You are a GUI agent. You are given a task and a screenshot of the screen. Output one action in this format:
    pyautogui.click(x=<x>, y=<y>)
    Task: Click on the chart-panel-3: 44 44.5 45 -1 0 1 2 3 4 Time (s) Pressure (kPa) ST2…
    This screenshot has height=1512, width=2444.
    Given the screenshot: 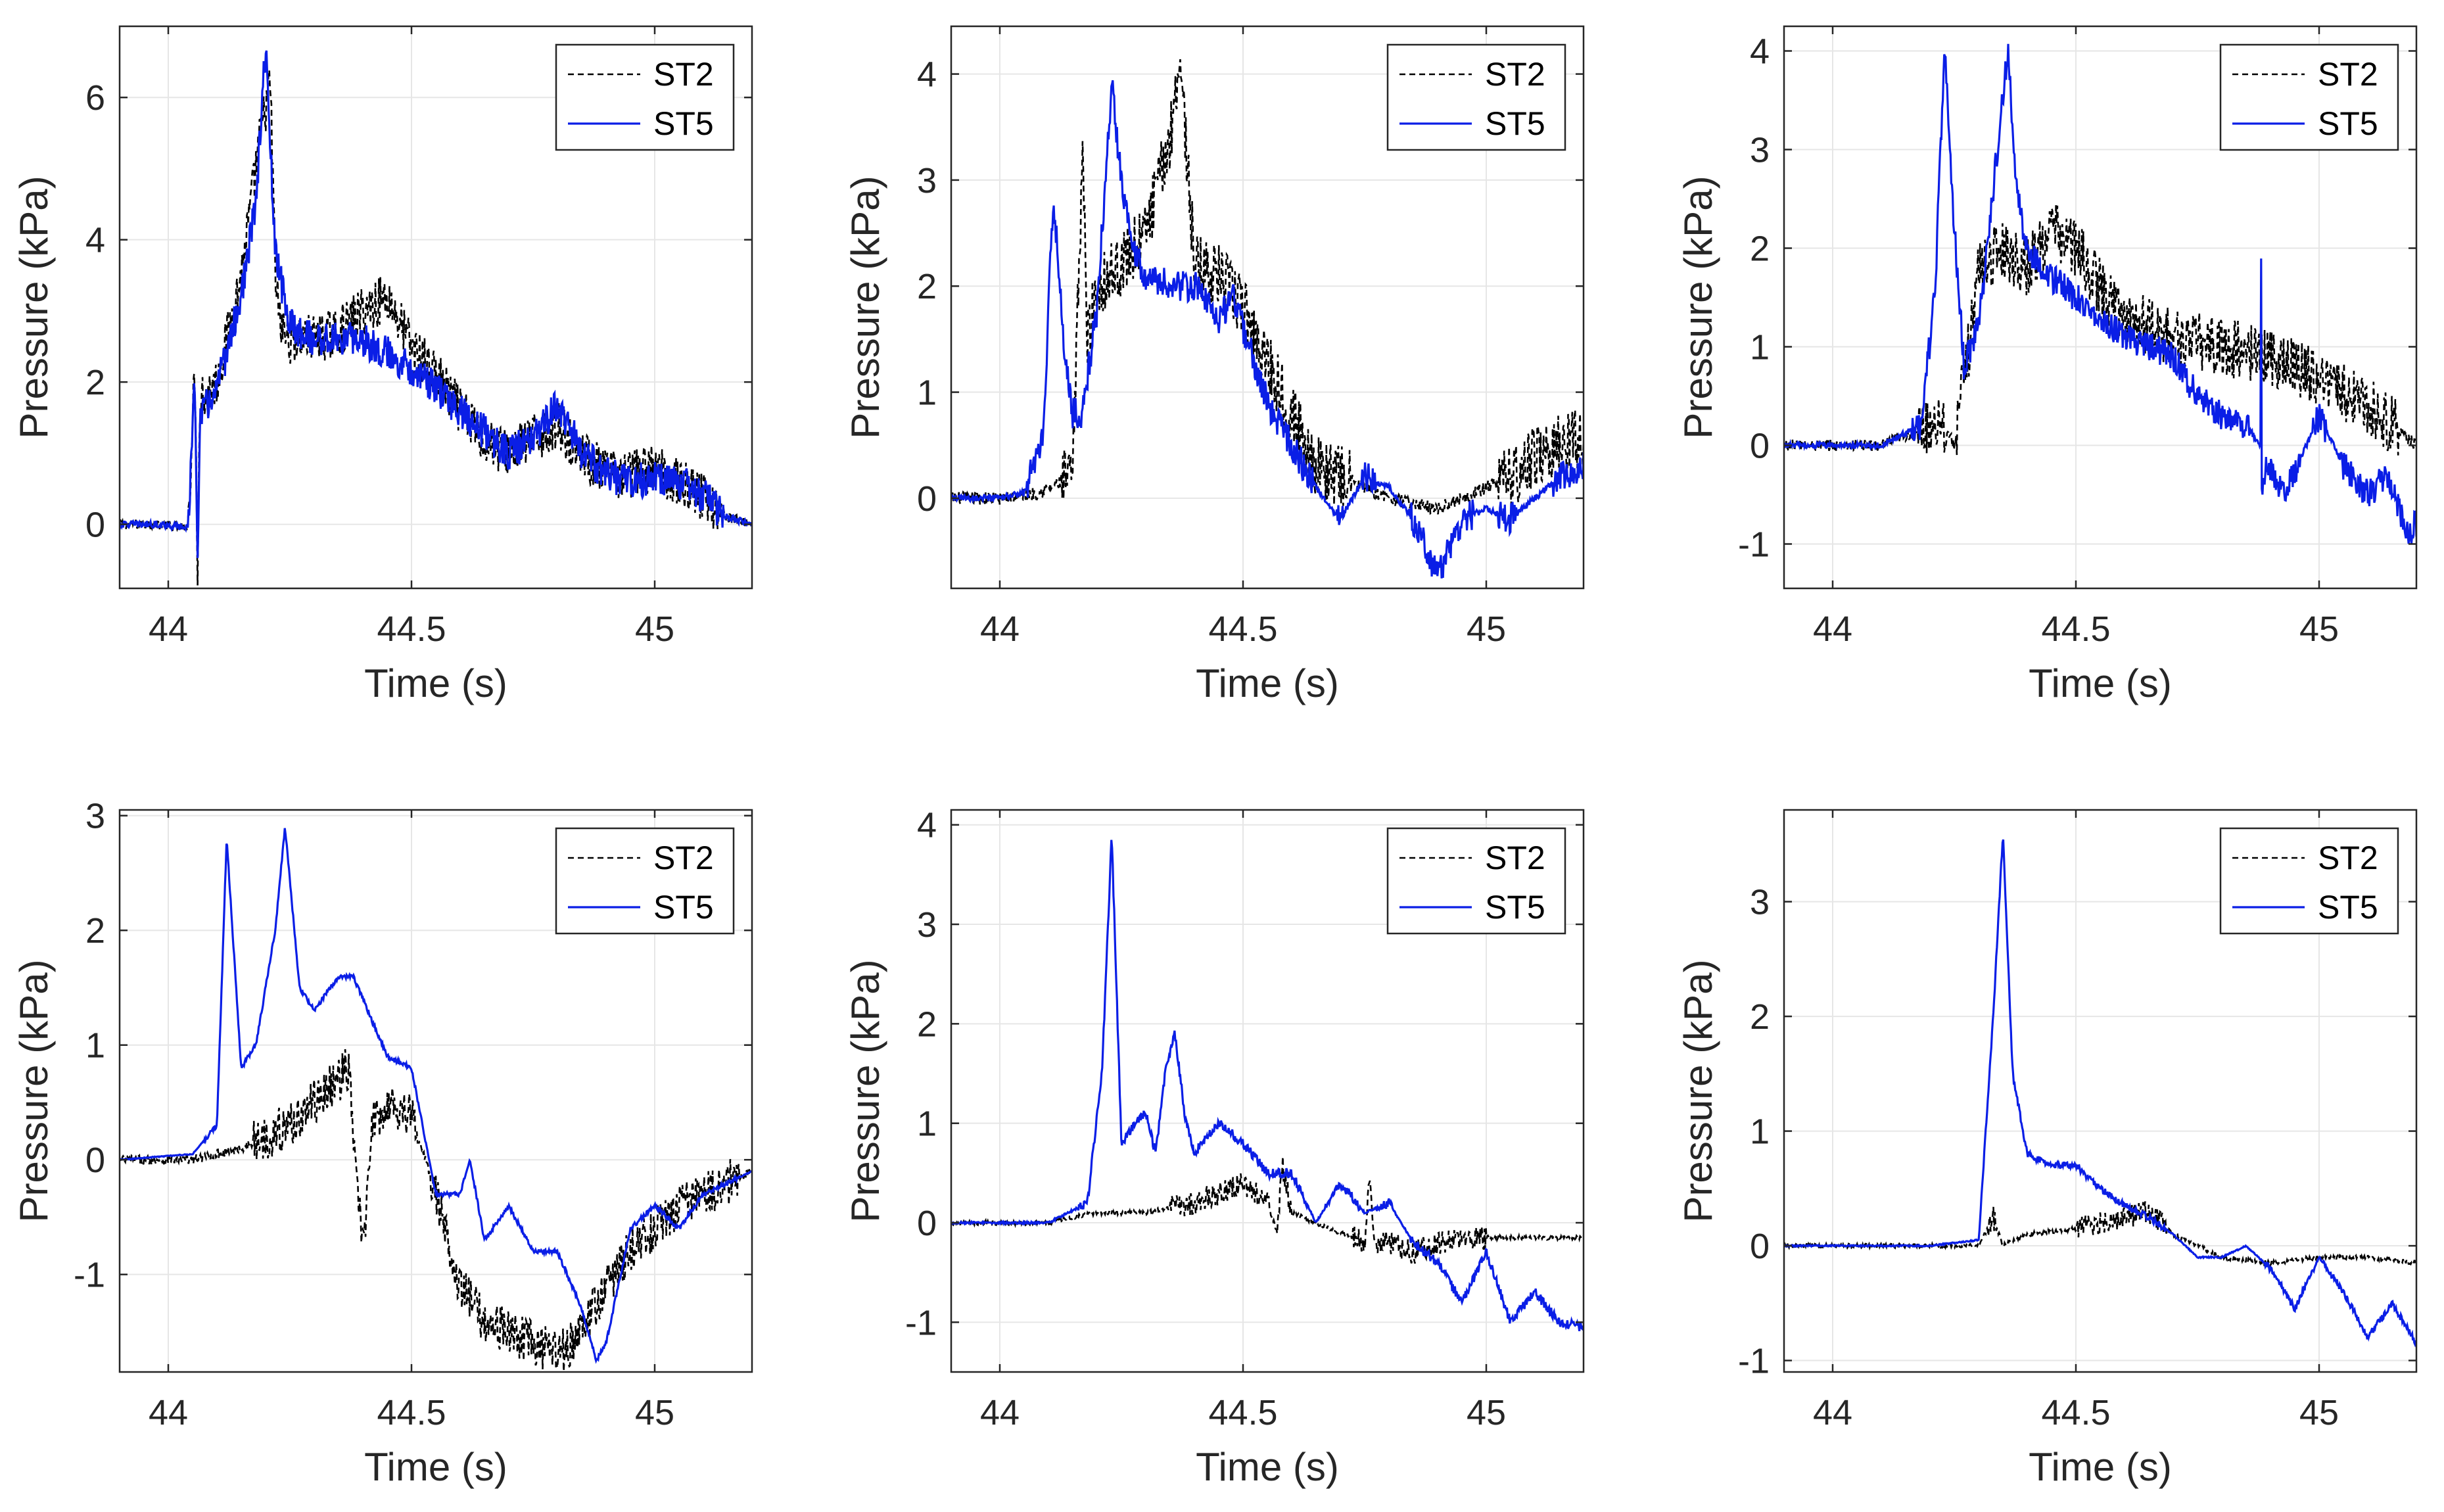 What is the action you would take?
    pyautogui.click(x=2047, y=365)
    